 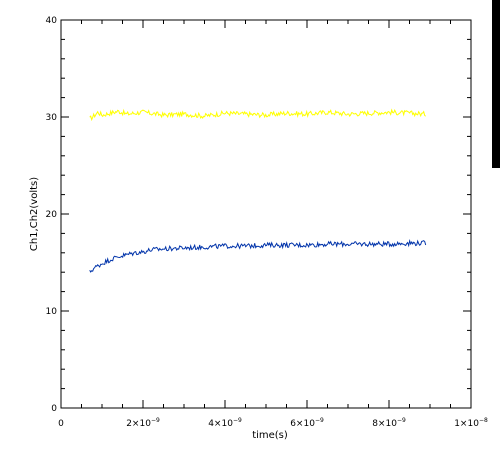 What do you see at coordinates (52, 21) in the screenshot?
I see `y-tick-label: 40` at bounding box center [52, 21].